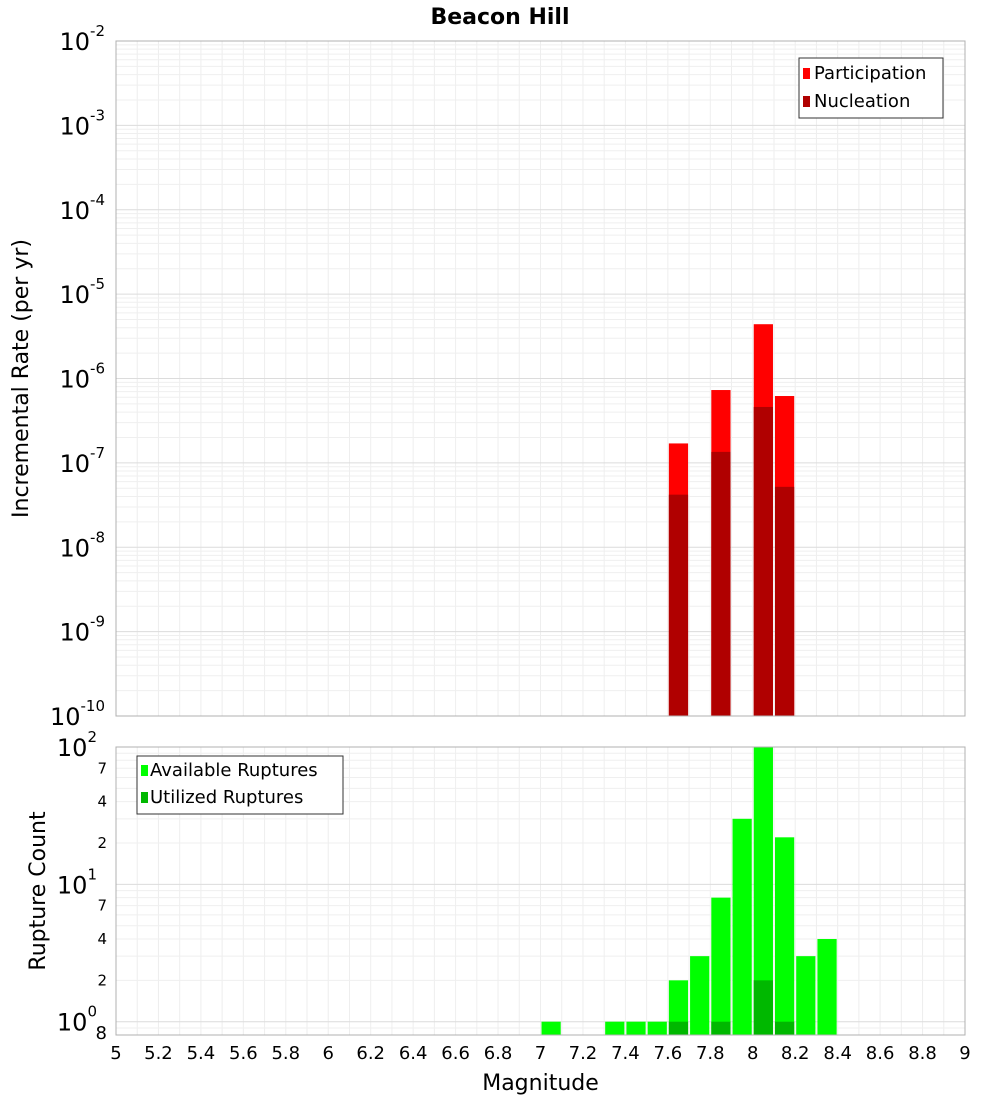 The width and height of the screenshot is (1000, 1100). Describe the element at coordinates (285, 1053) in the screenshot. I see `x-tick-label: 5.8` at that location.